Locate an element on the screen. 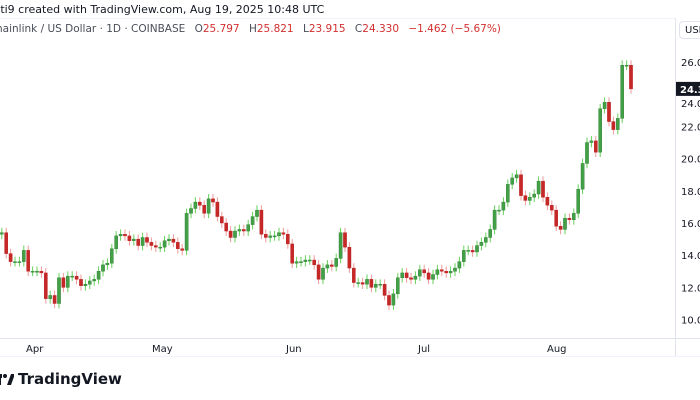  last-price-badge is located at coordinates (688, 88).